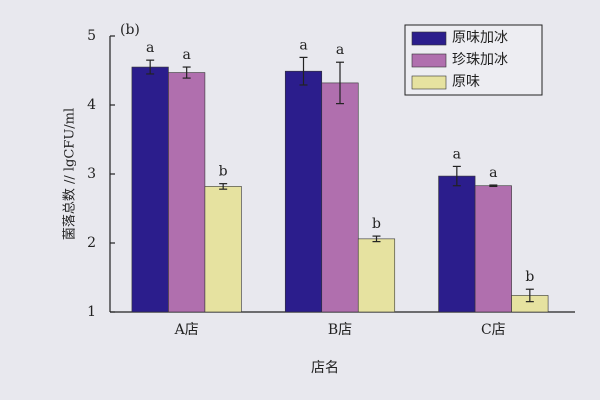 The height and width of the screenshot is (400, 600). I want to click on y-tick-label: 3, so click(91, 174).